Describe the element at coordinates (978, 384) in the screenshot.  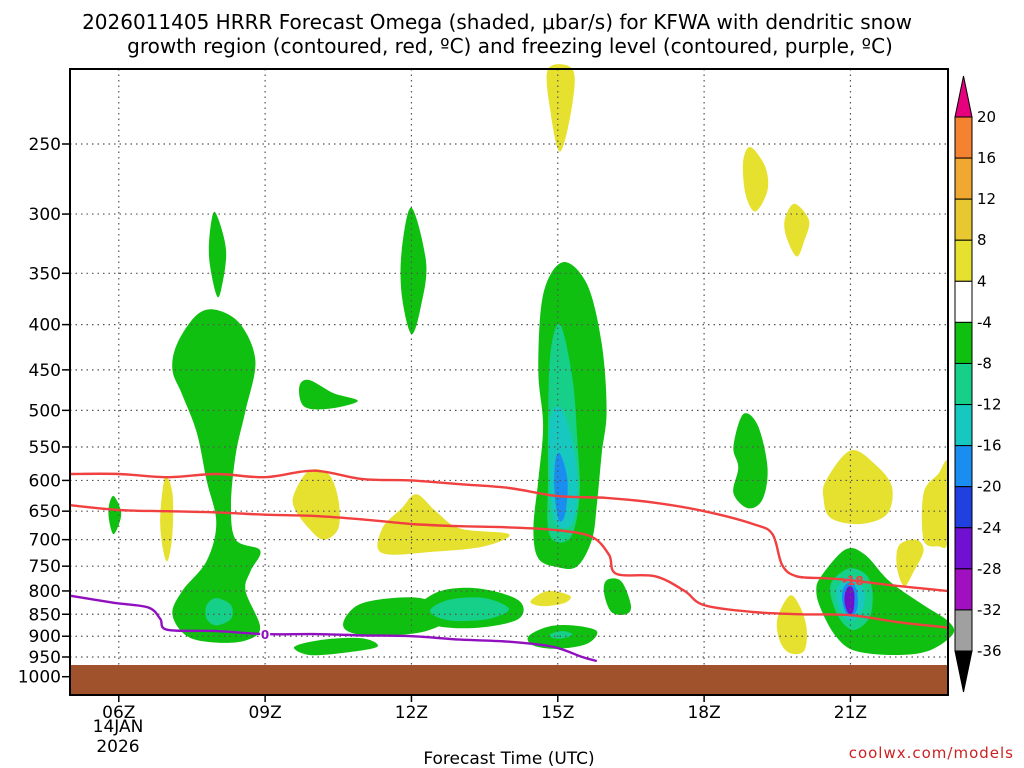
I see `colorbar: 20 16 12 8 4 -4 -8 -12 -16 -20 -24 -28 -32 -36` at that location.